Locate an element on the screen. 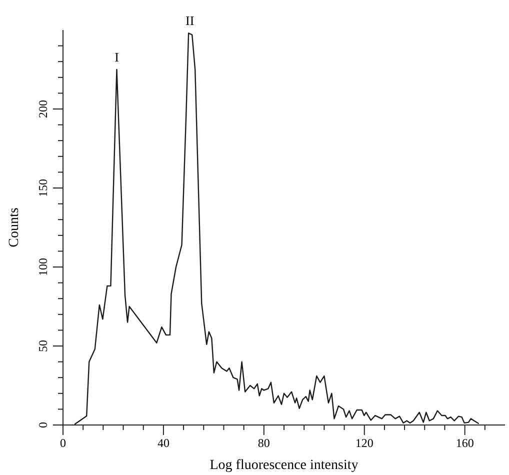 The width and height of the screenshot is (509, 475). x-tick-label: 40 is located at coordinates (163, 443).